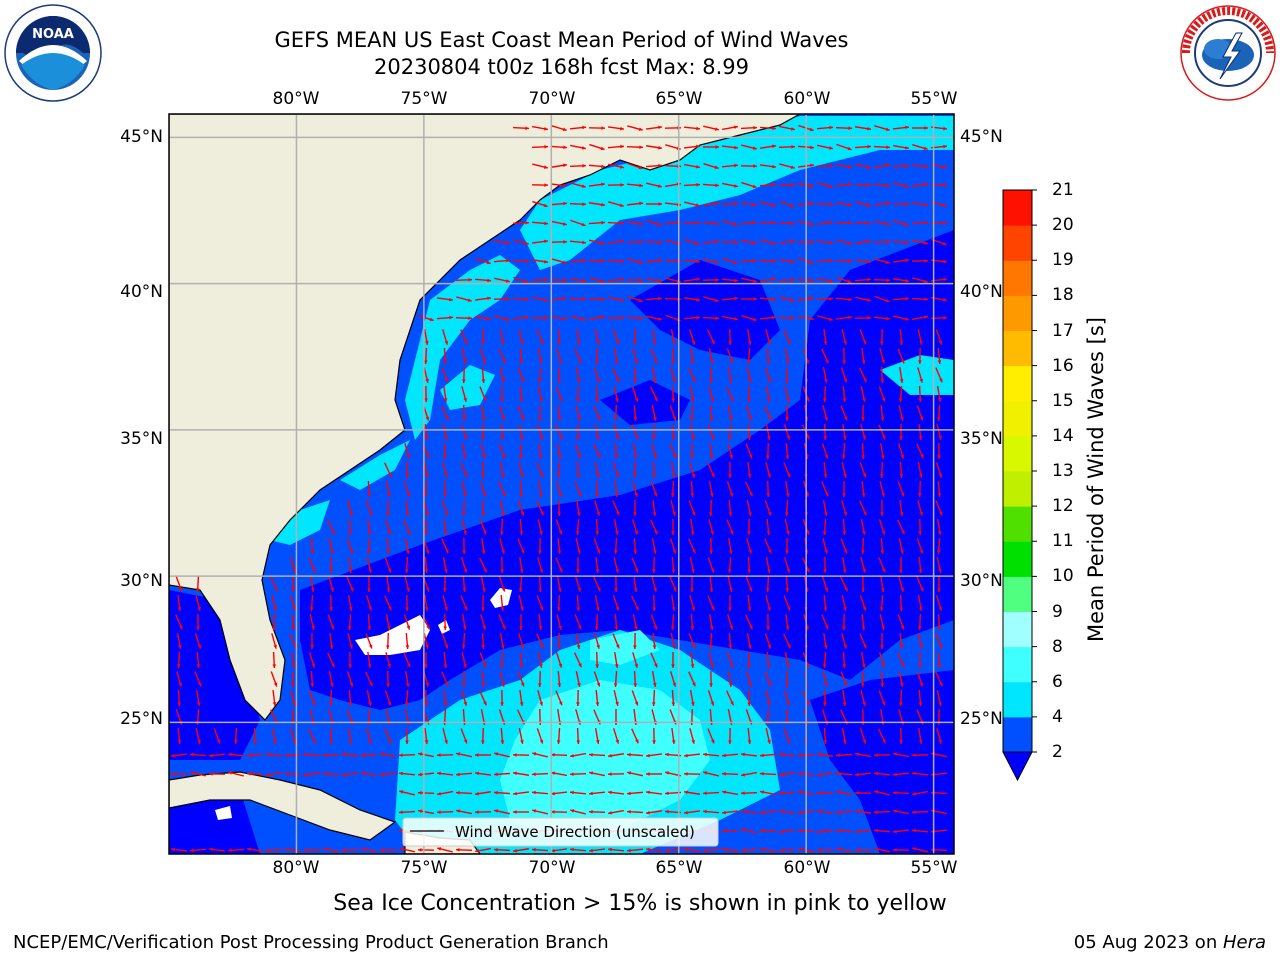  Describe the element at coordinates (1017, 348) in the screenshot. I see `colorbar-segment` at that location.